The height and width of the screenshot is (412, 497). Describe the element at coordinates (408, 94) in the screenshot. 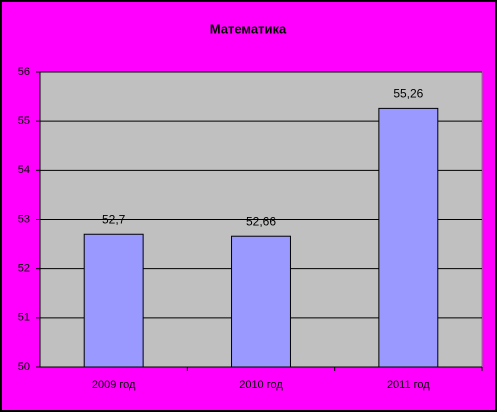

I see `data-label: 55,26` at that location.